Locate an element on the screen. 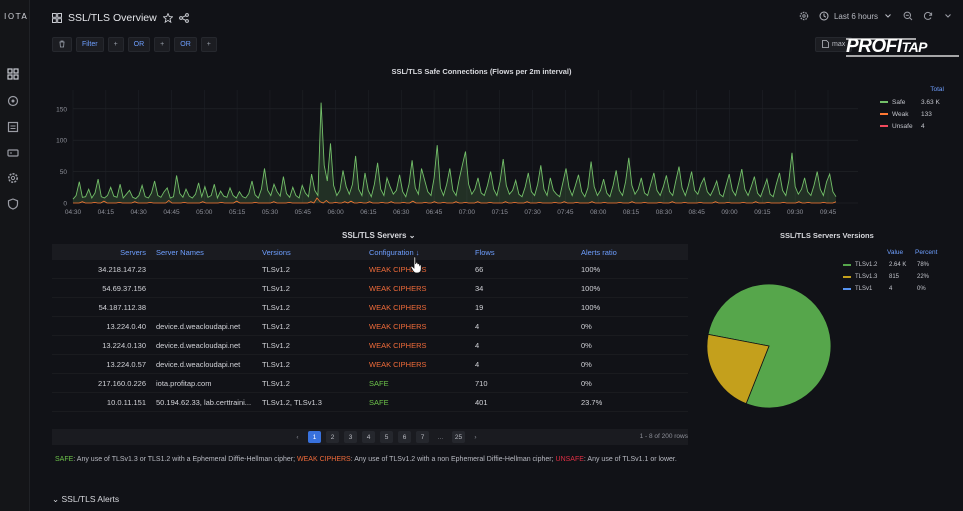  table-row: 34.218.147.23 TLSv1.2 WEAK CIPHERS 66 100% is located at coordinates (370, 269).